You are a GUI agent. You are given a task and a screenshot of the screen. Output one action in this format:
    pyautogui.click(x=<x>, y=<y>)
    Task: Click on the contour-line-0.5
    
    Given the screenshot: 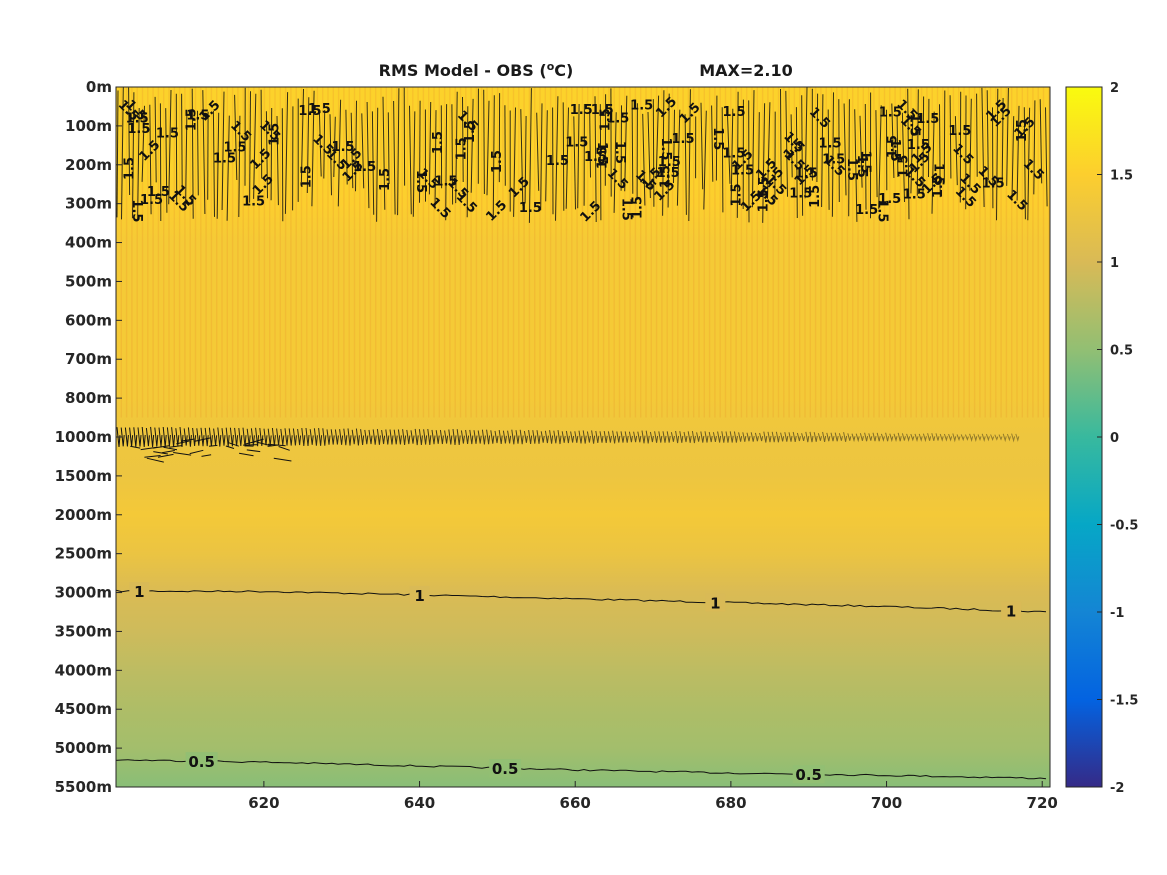 What is the action you would take?
    pyautogui.click(x=581, y=769)
    